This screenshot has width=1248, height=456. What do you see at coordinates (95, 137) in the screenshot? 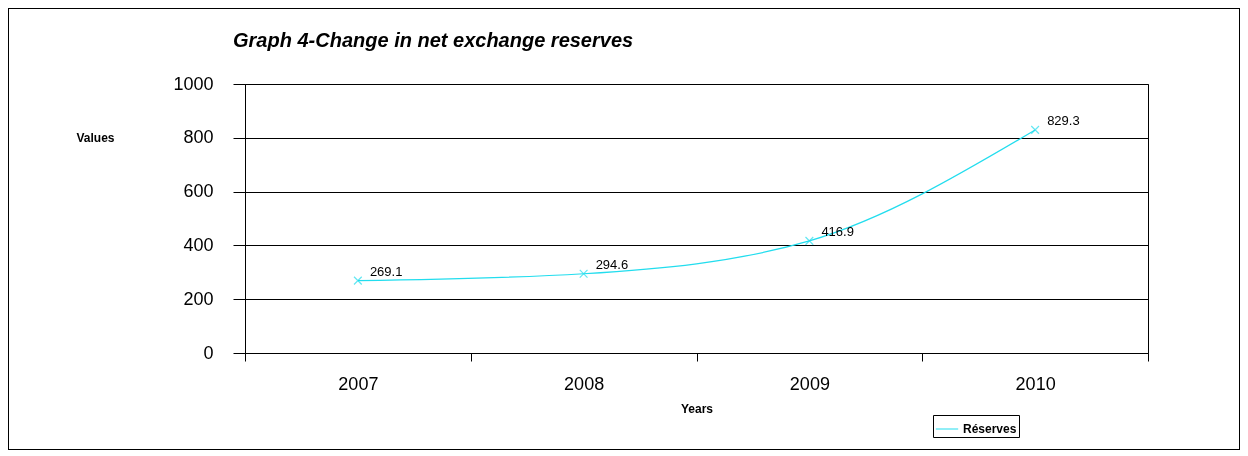
I see `y-axis-title: Values` at bounding box center [95, 137].